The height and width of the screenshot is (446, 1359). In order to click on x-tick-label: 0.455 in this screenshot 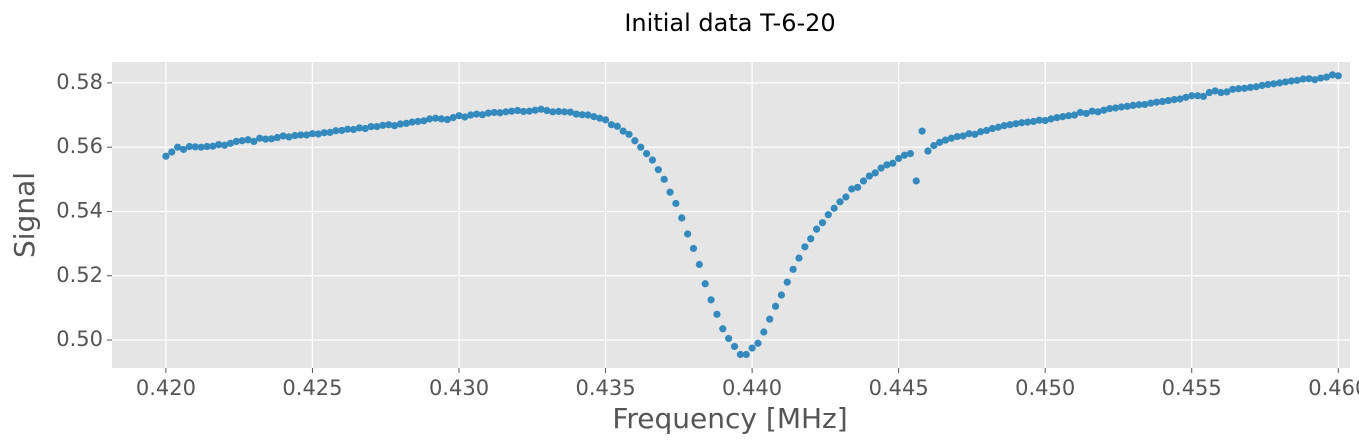, I will do `click(1192, 388)`.